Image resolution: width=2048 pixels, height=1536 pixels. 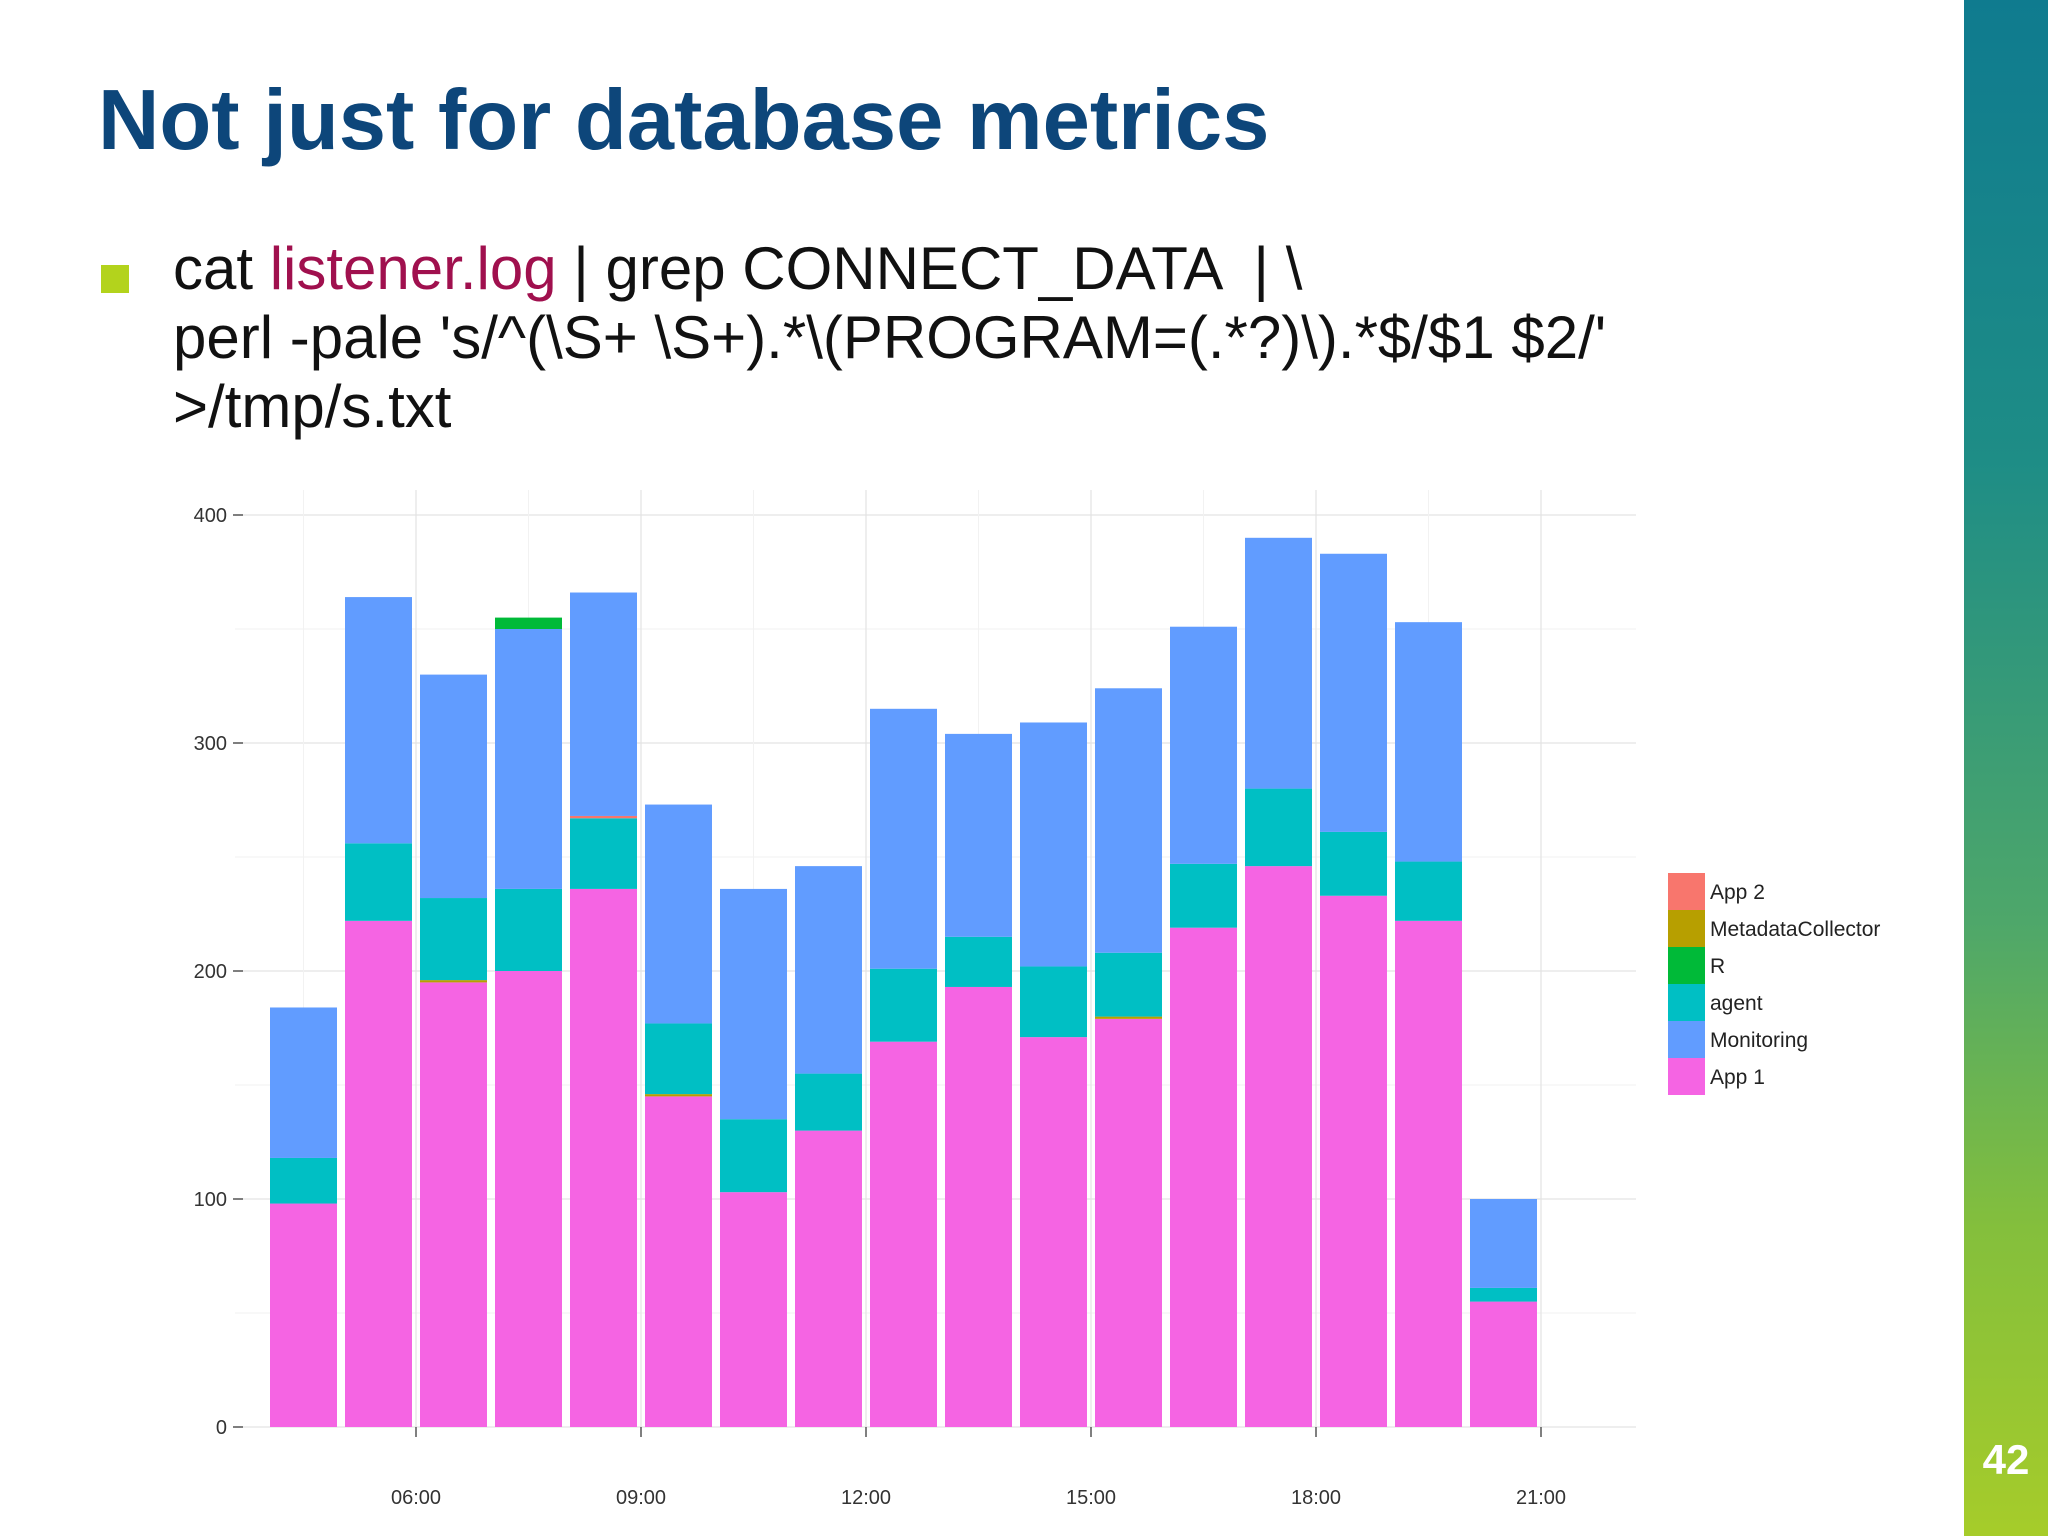 What do you see at coordinates (1717, 966) in the screenshot?
I see `legend-label: R` at bounding box center [1717, 966].